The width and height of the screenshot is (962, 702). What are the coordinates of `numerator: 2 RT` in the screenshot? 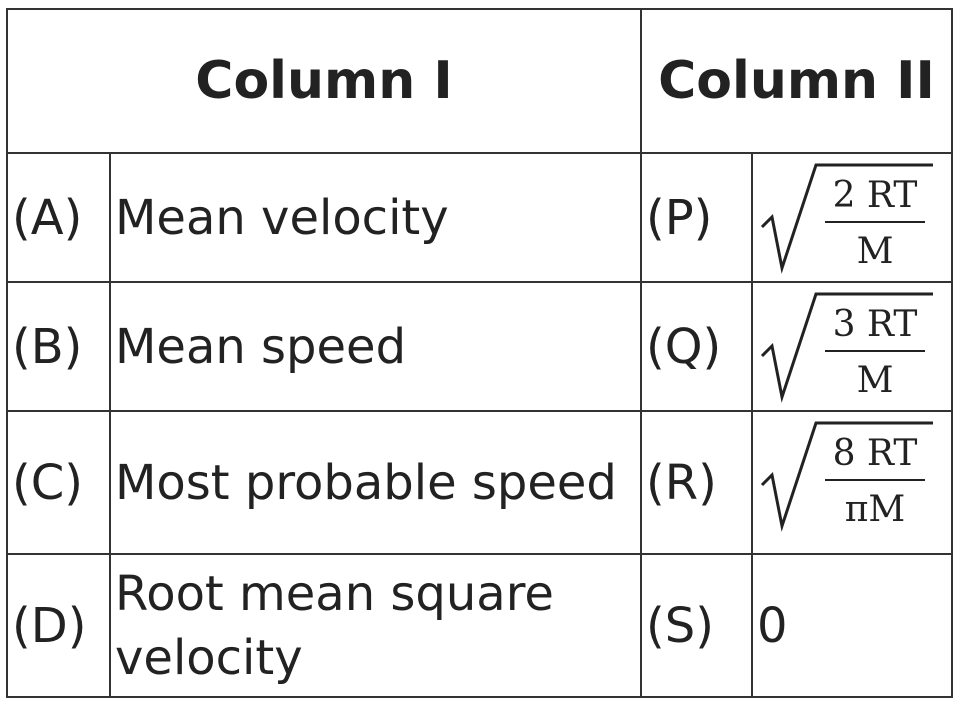 It's located at (875, 195).